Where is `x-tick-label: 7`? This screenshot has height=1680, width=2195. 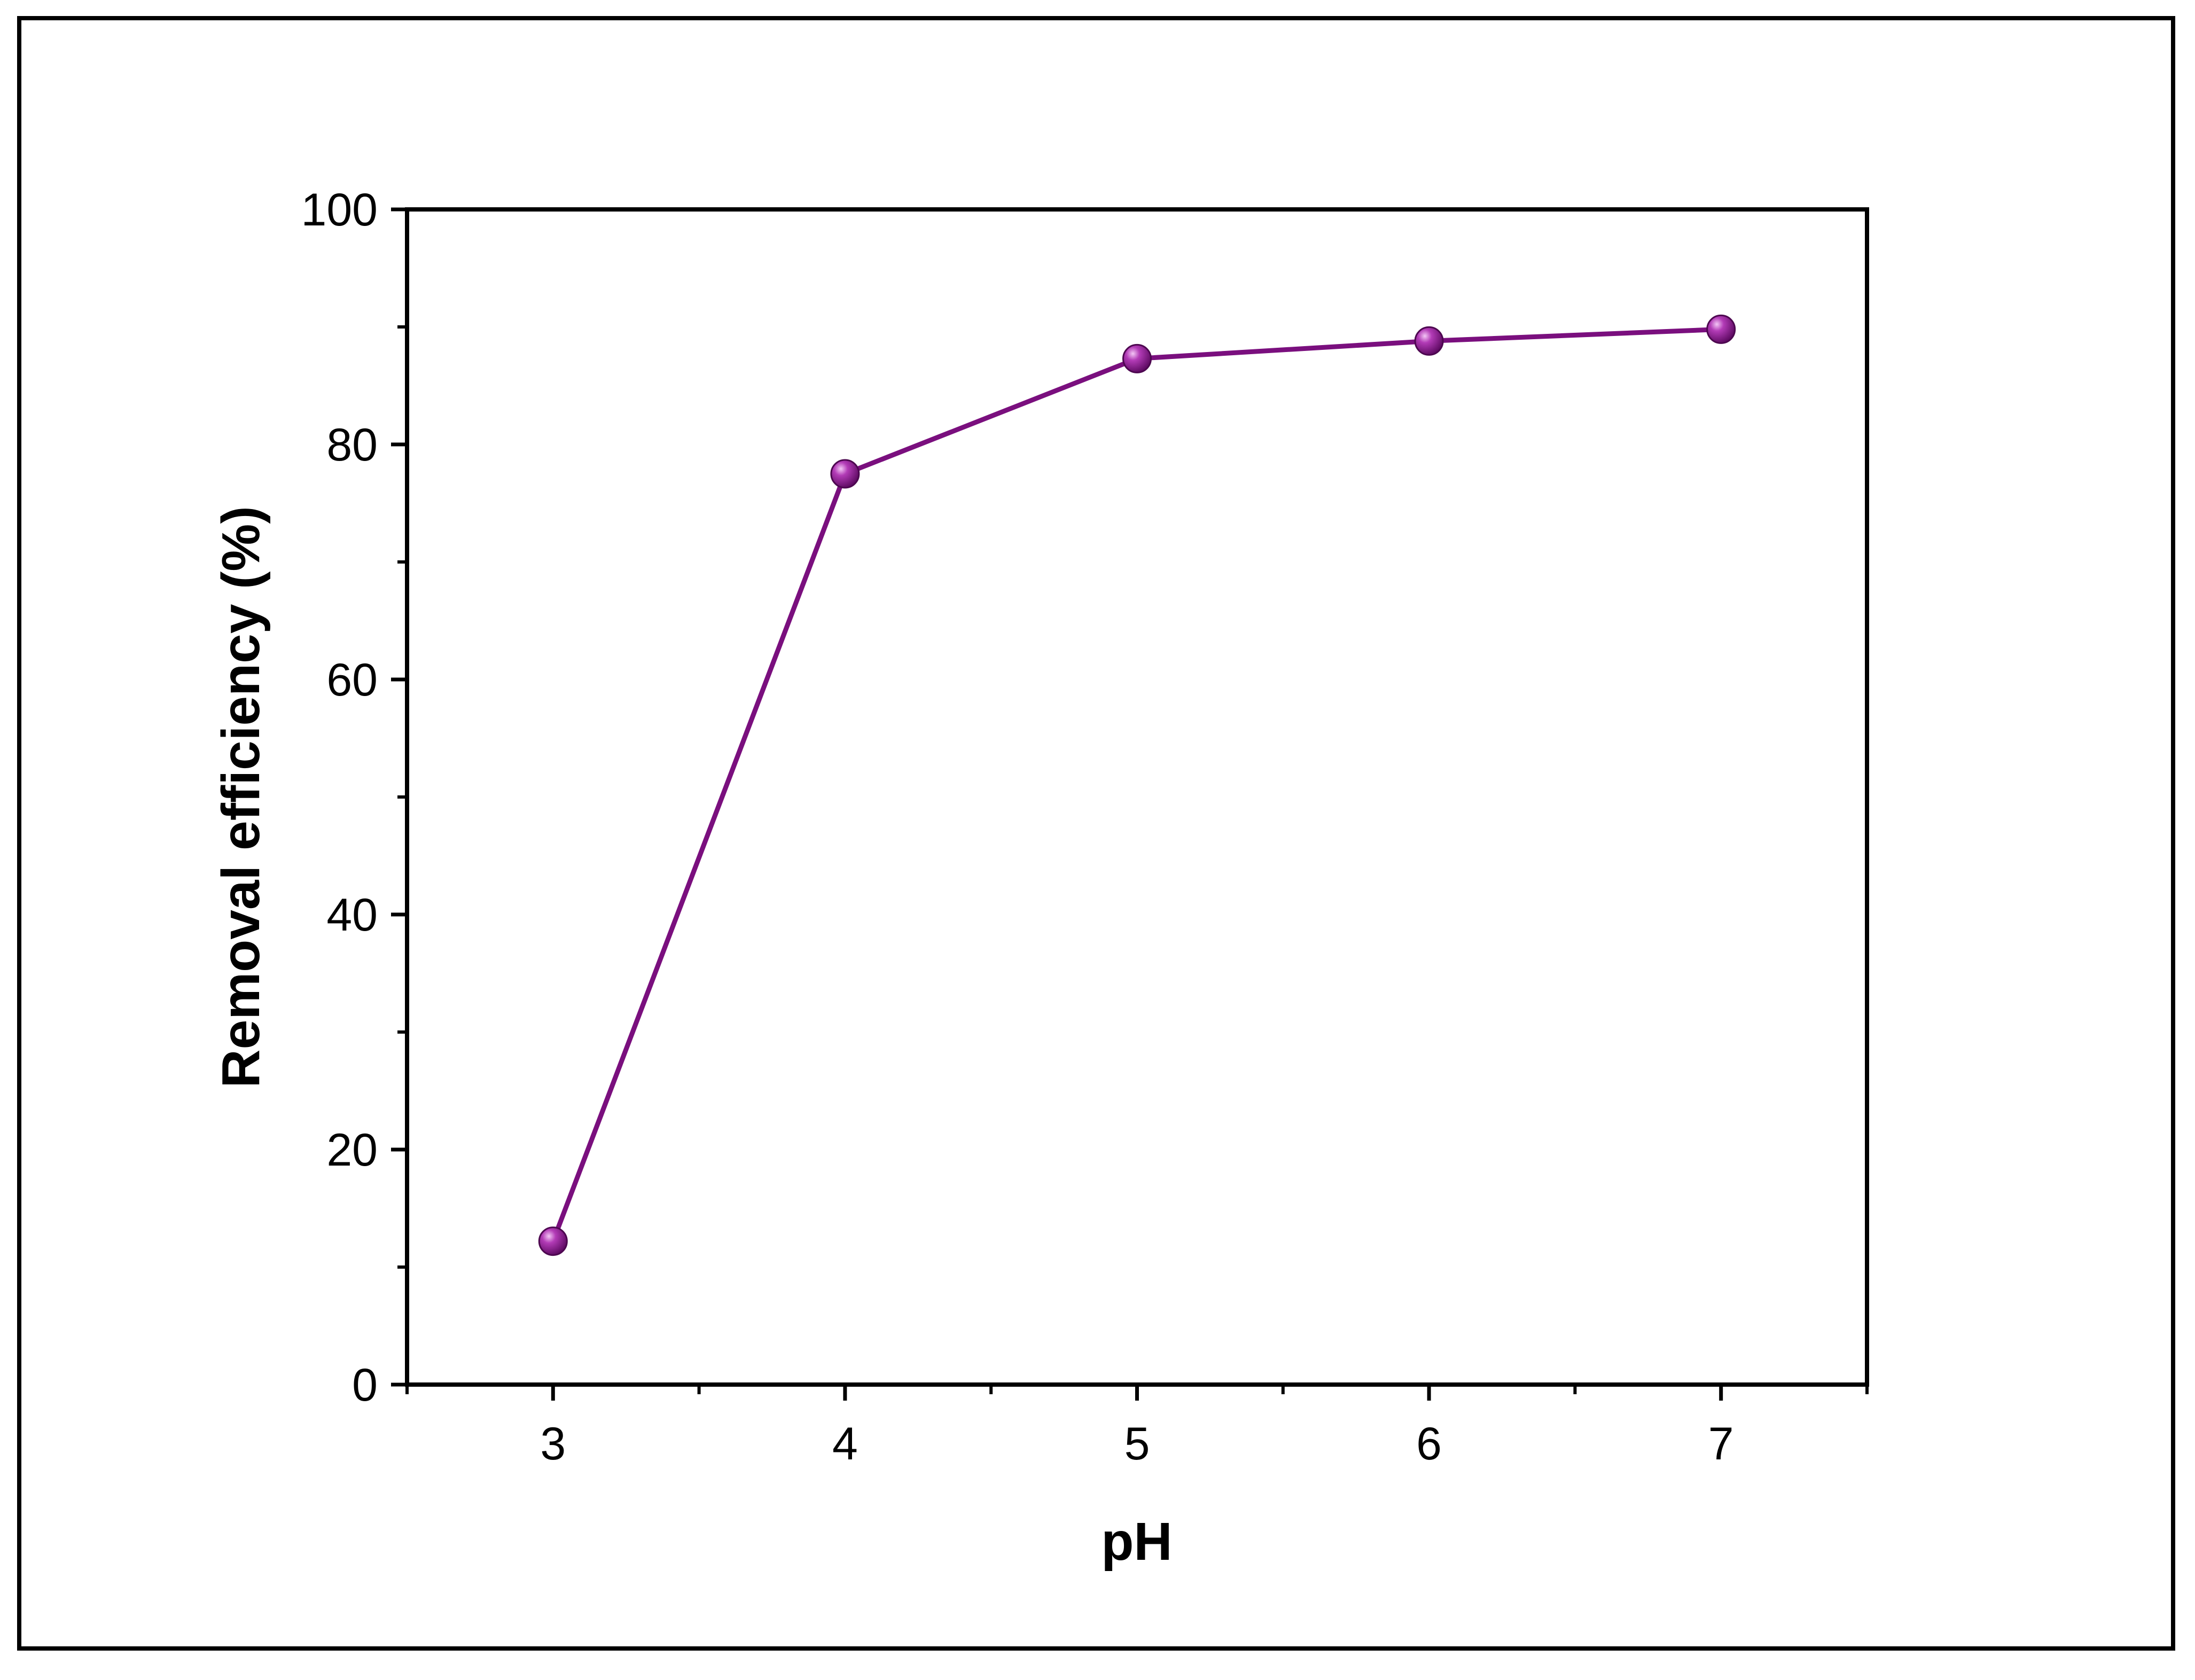
x-tick-label: 7 is located at coordinates (1721, 1444).